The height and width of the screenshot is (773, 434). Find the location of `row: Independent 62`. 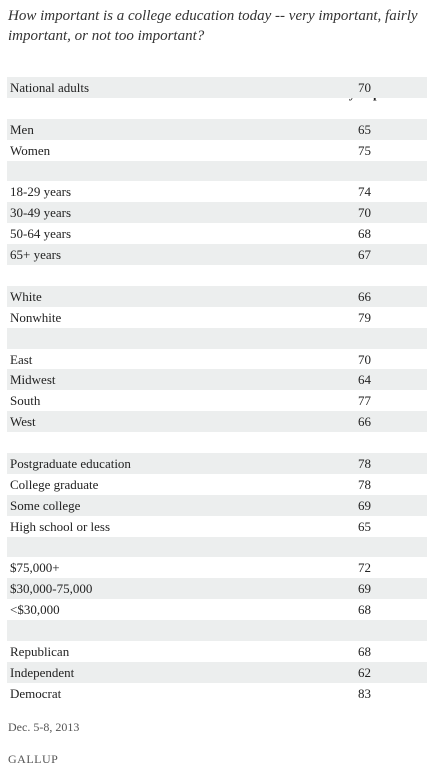

row: Independent 62 is located at coordinates (217, 672).